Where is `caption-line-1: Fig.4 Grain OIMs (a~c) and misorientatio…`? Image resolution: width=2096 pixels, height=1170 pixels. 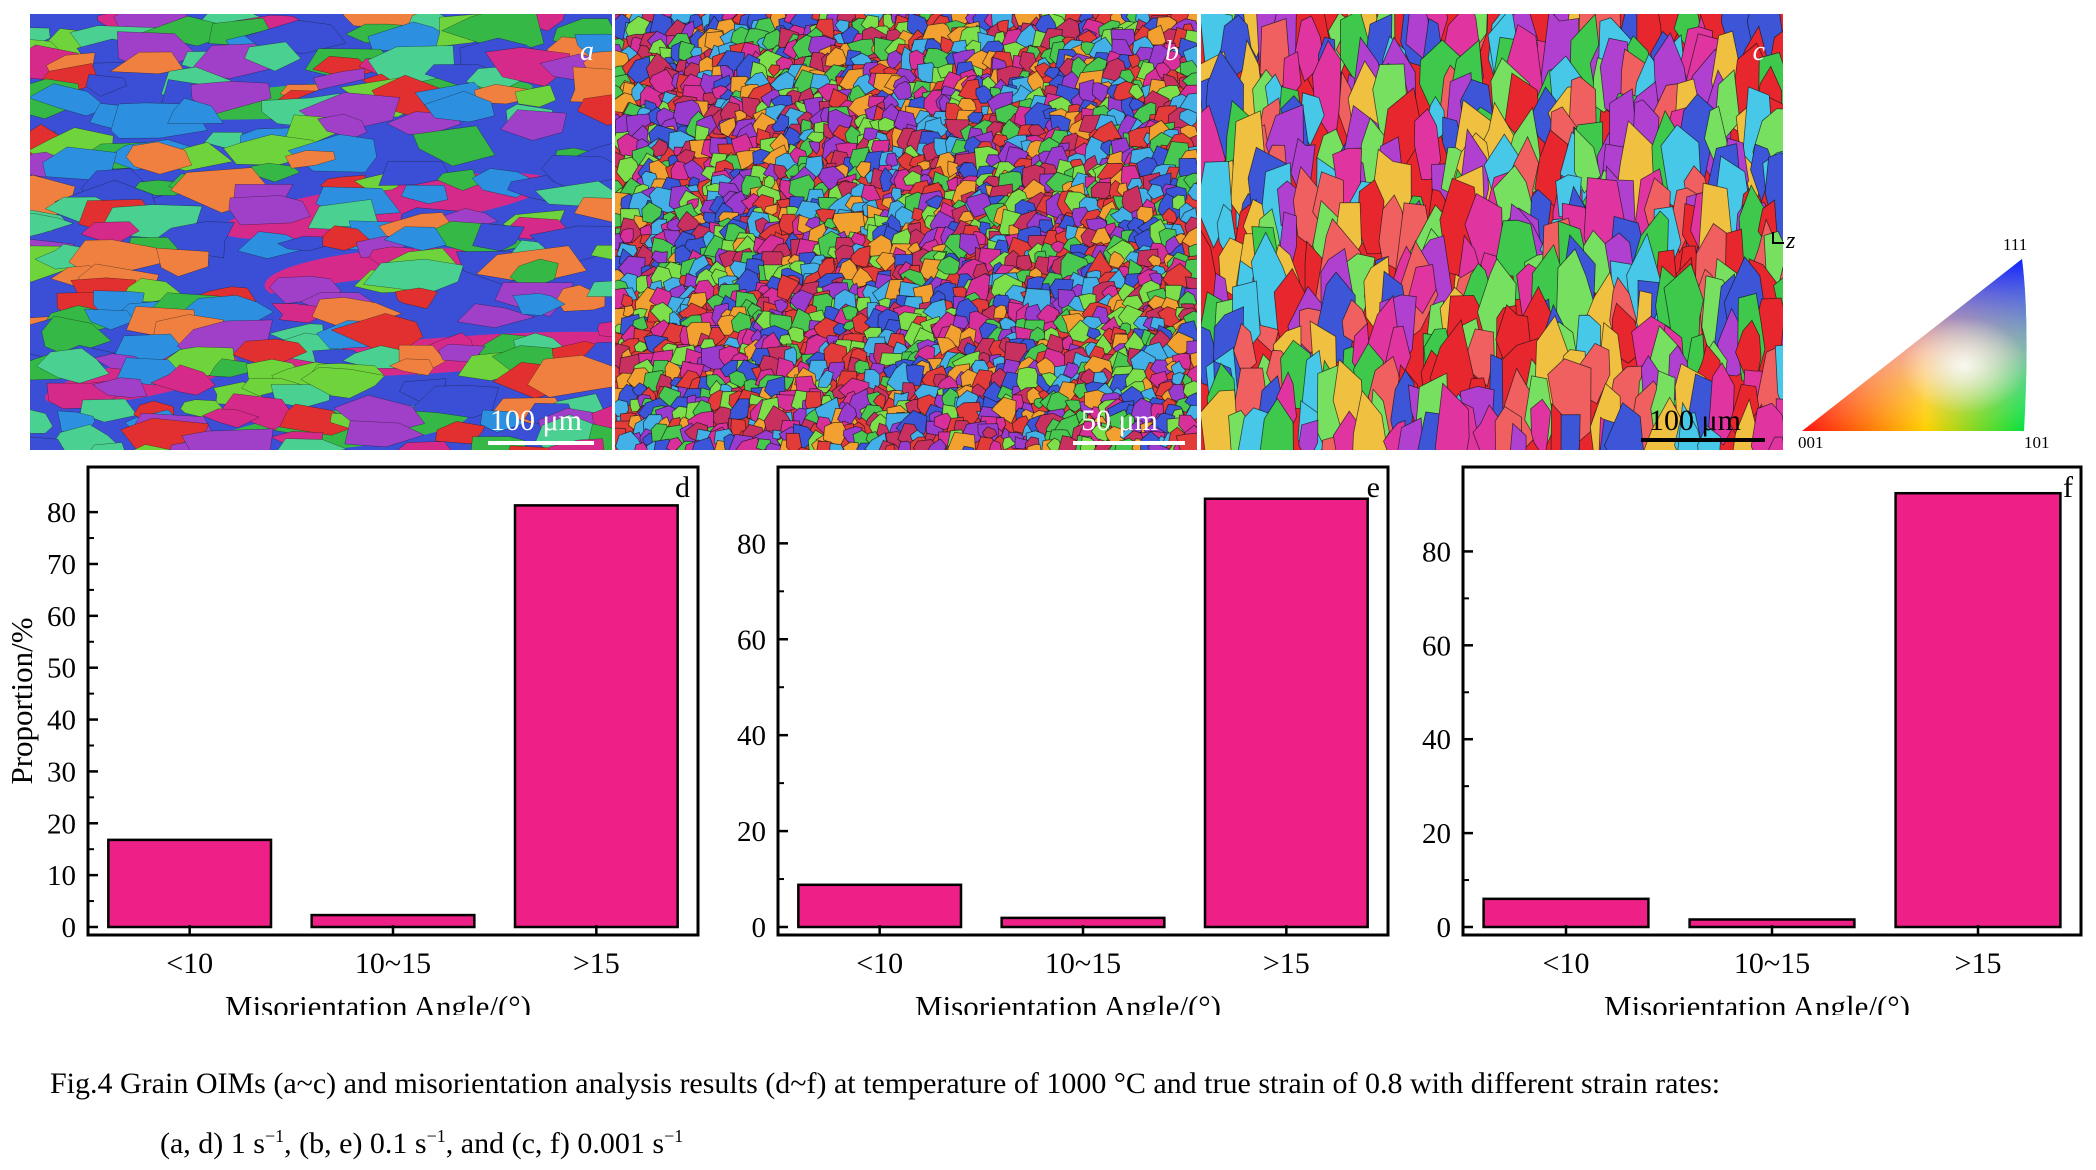
caption-line-1: Fig.4 Grain OIMs (a~c) and misorientatio… is located at coordinates (885, 1083).